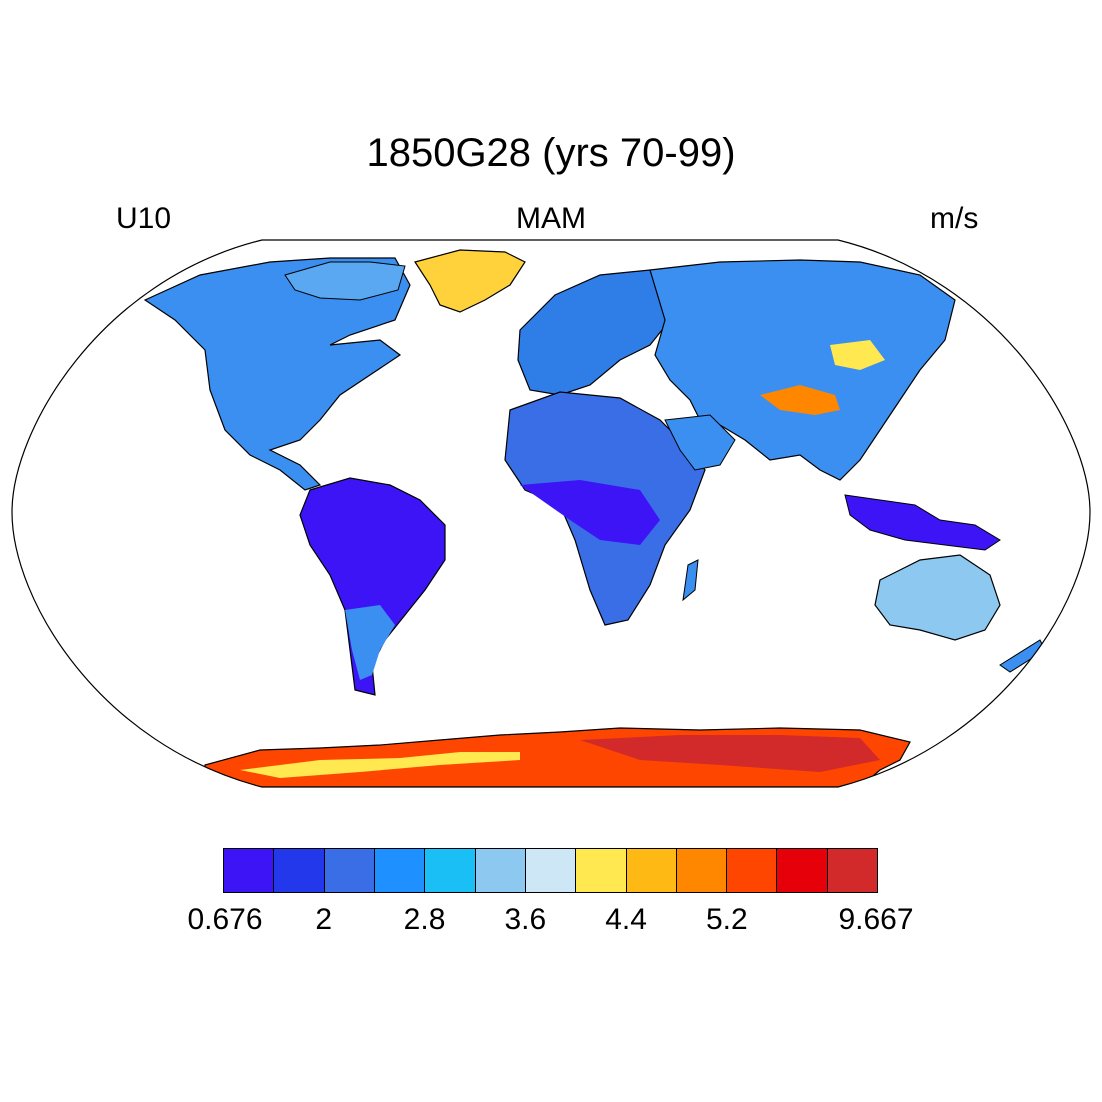 The width and height of the screenshot is (1102, 1102). What do you see at coordinates (690, 580) in the screenshot?
I see `land-madagascar` at bounding box center [690, 580].